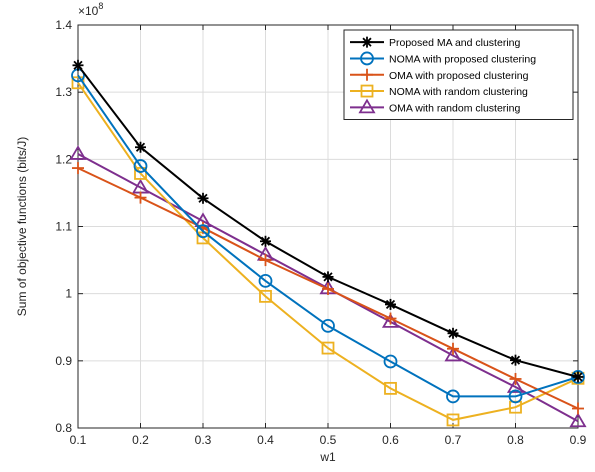  What do you see at coordinates (265, 440) in the screenshot?
I see `x-tick-label: 0.4` at bounding box center [265, 440].